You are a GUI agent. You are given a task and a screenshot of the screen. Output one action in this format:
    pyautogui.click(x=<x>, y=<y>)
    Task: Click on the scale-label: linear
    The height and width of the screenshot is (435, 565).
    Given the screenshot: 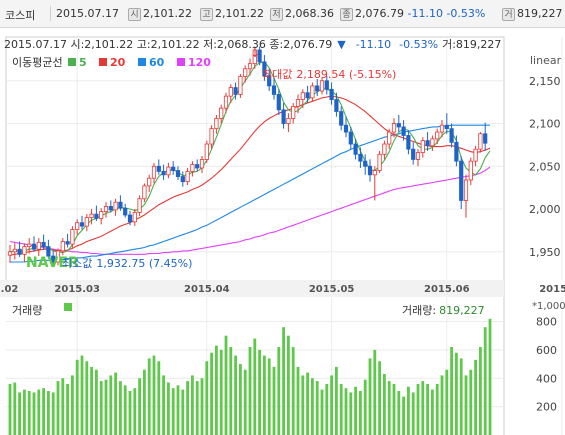 What is the action you would take?
    pyautogui.click(x=546, y=60)
    